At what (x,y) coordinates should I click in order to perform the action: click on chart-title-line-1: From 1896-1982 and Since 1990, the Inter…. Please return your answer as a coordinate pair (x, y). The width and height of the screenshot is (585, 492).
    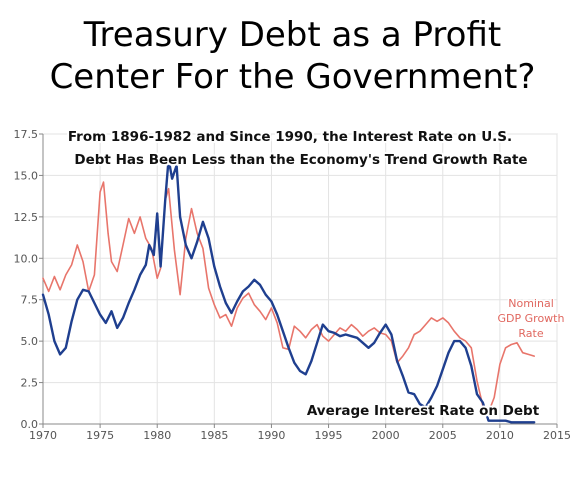
    Looking at the image, I should click on (290, 137).